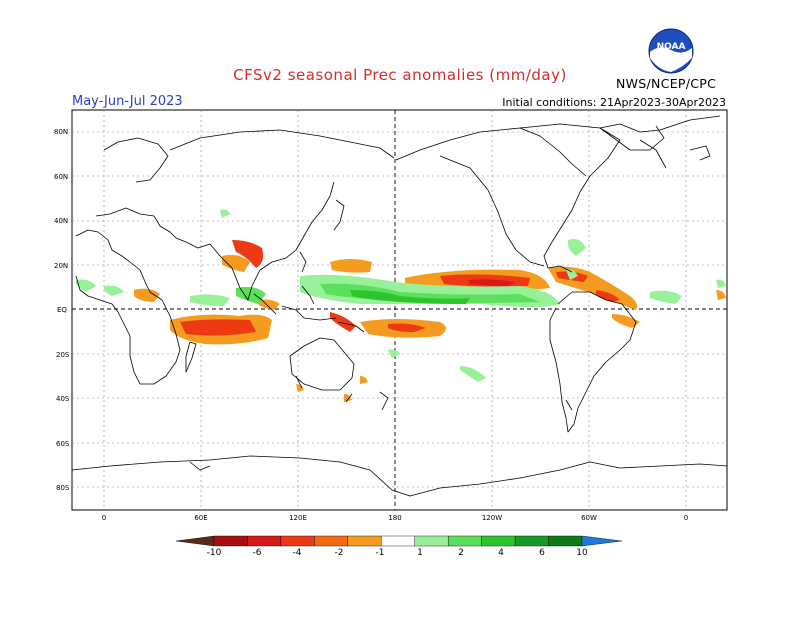 The height and width of the screenshot is (618, 800). I want to click on colorbar, so click(399, 541).